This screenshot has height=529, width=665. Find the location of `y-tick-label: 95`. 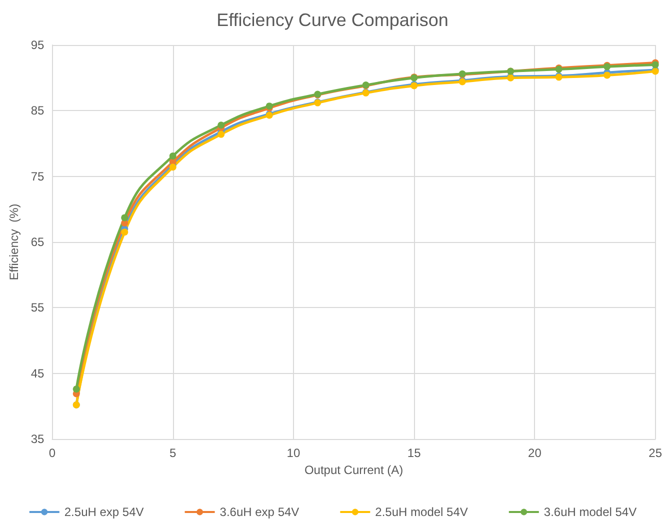

y-tick-label: 95 is located at coordinates (37, 45).